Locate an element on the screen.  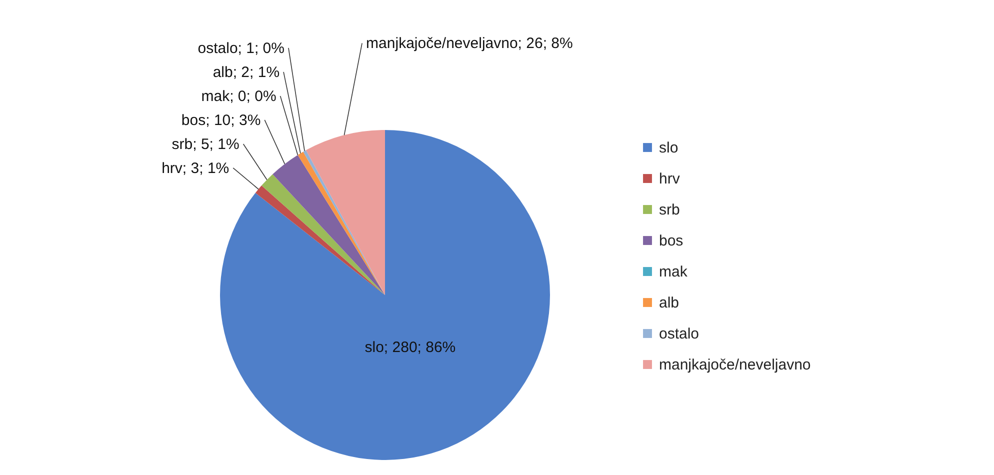
legend-label: slo is located at coordinates (668, 148).